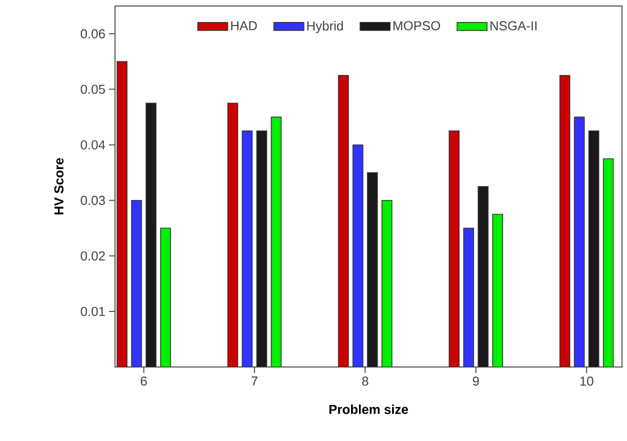 The width and height of the screenshot is (627, 441). What do you see at coordinates (59, 186) in the screenshot?
I see `y-axis-title: HV Score` at bounding box center [59, 186].